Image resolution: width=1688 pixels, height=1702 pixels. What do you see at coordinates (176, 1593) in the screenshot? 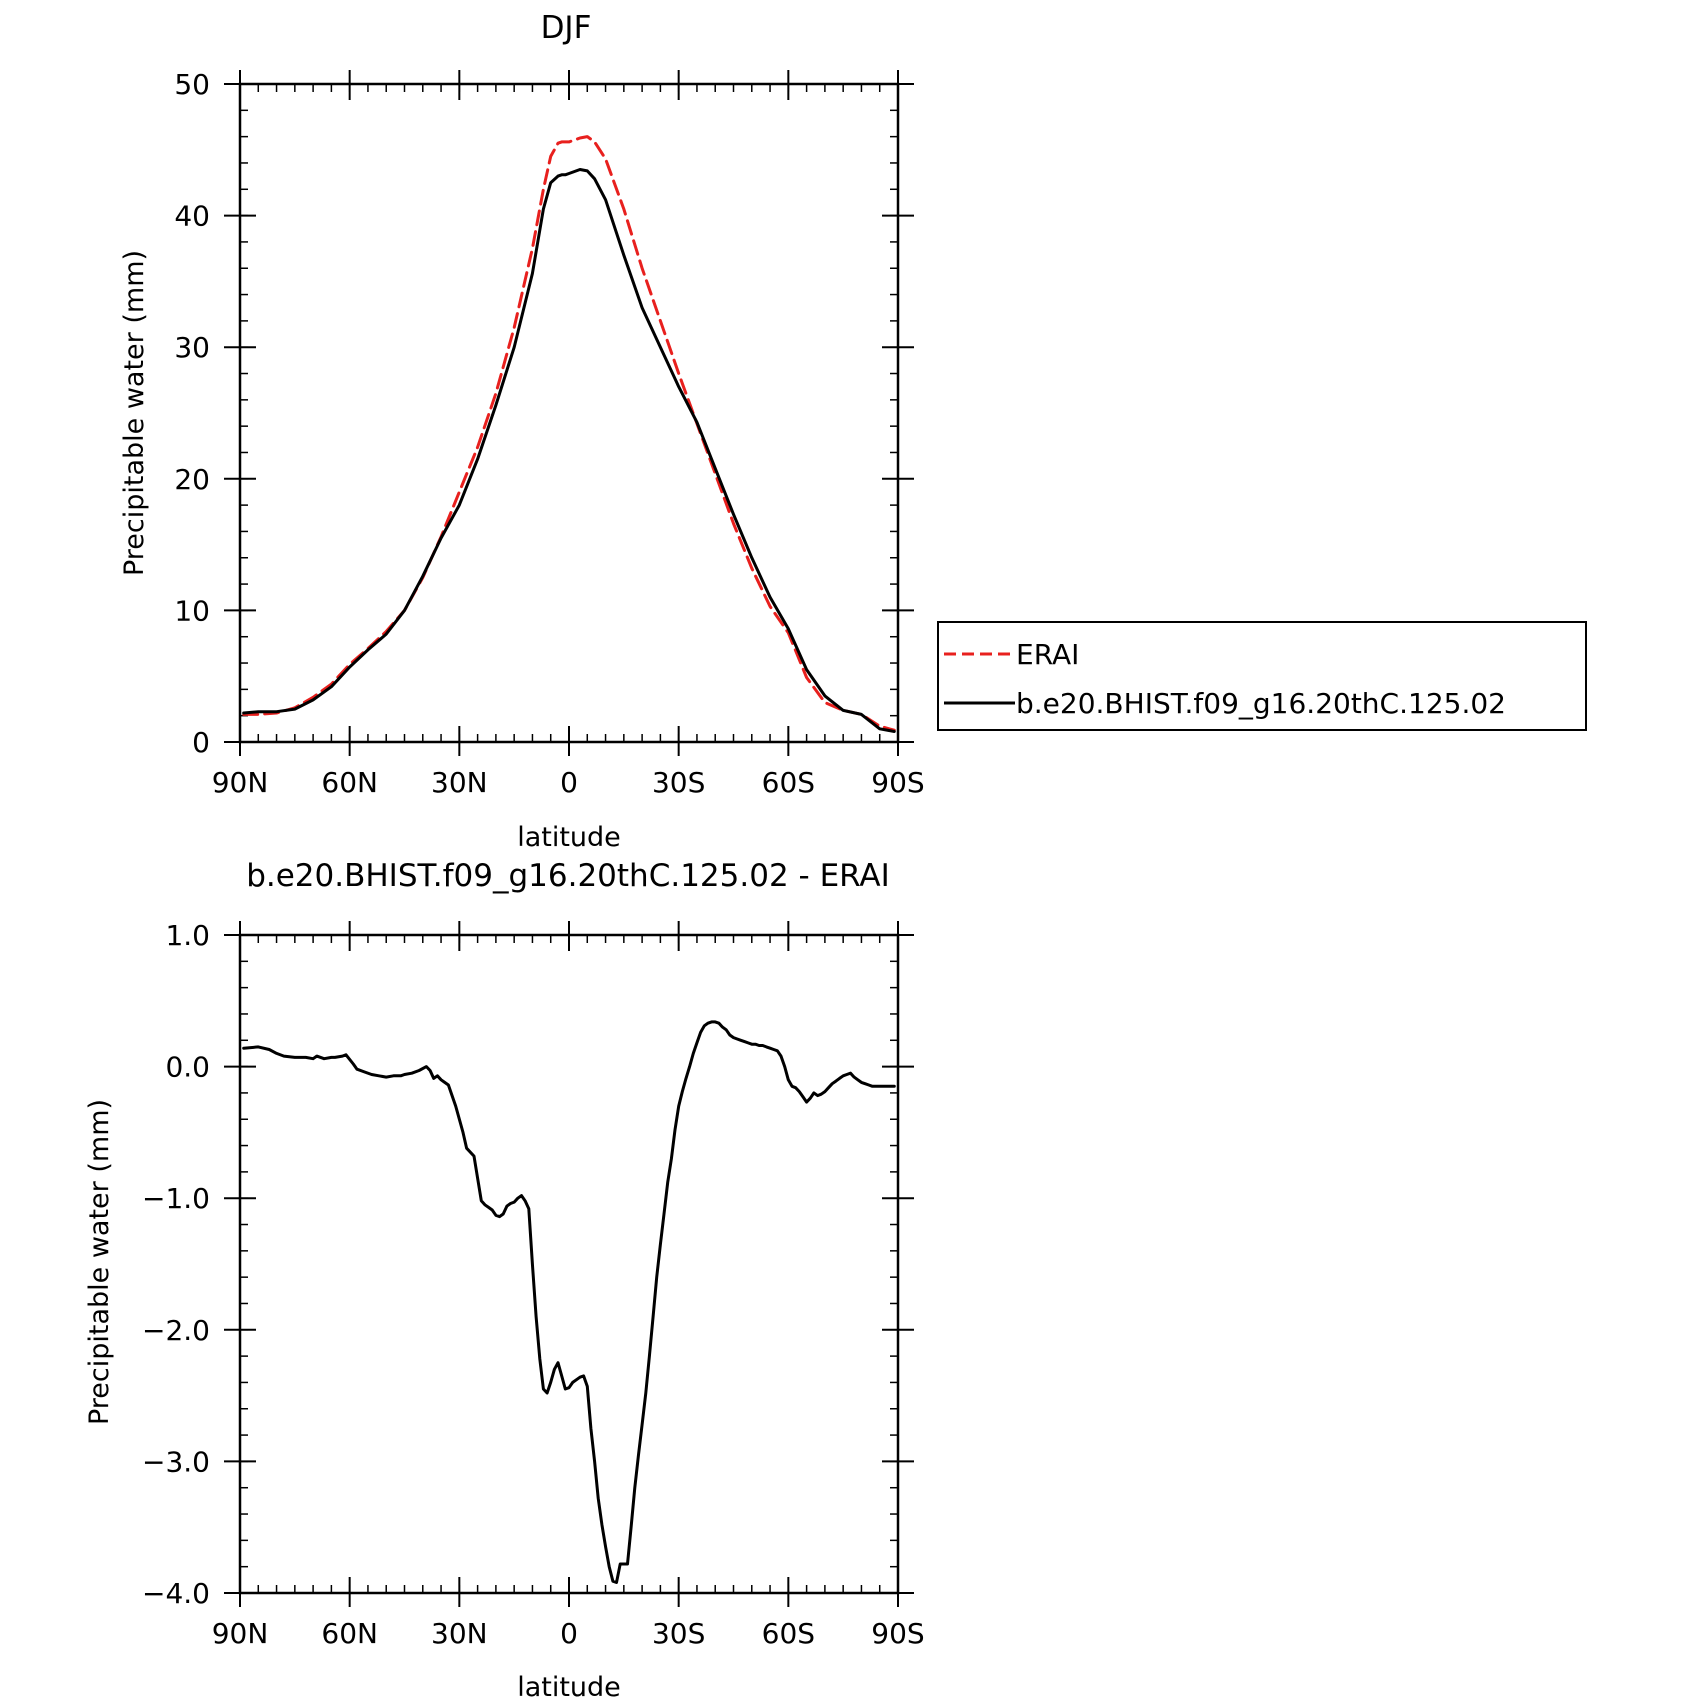
I see `y-tick-label: −4.0` at bounding box center [176, 1593].